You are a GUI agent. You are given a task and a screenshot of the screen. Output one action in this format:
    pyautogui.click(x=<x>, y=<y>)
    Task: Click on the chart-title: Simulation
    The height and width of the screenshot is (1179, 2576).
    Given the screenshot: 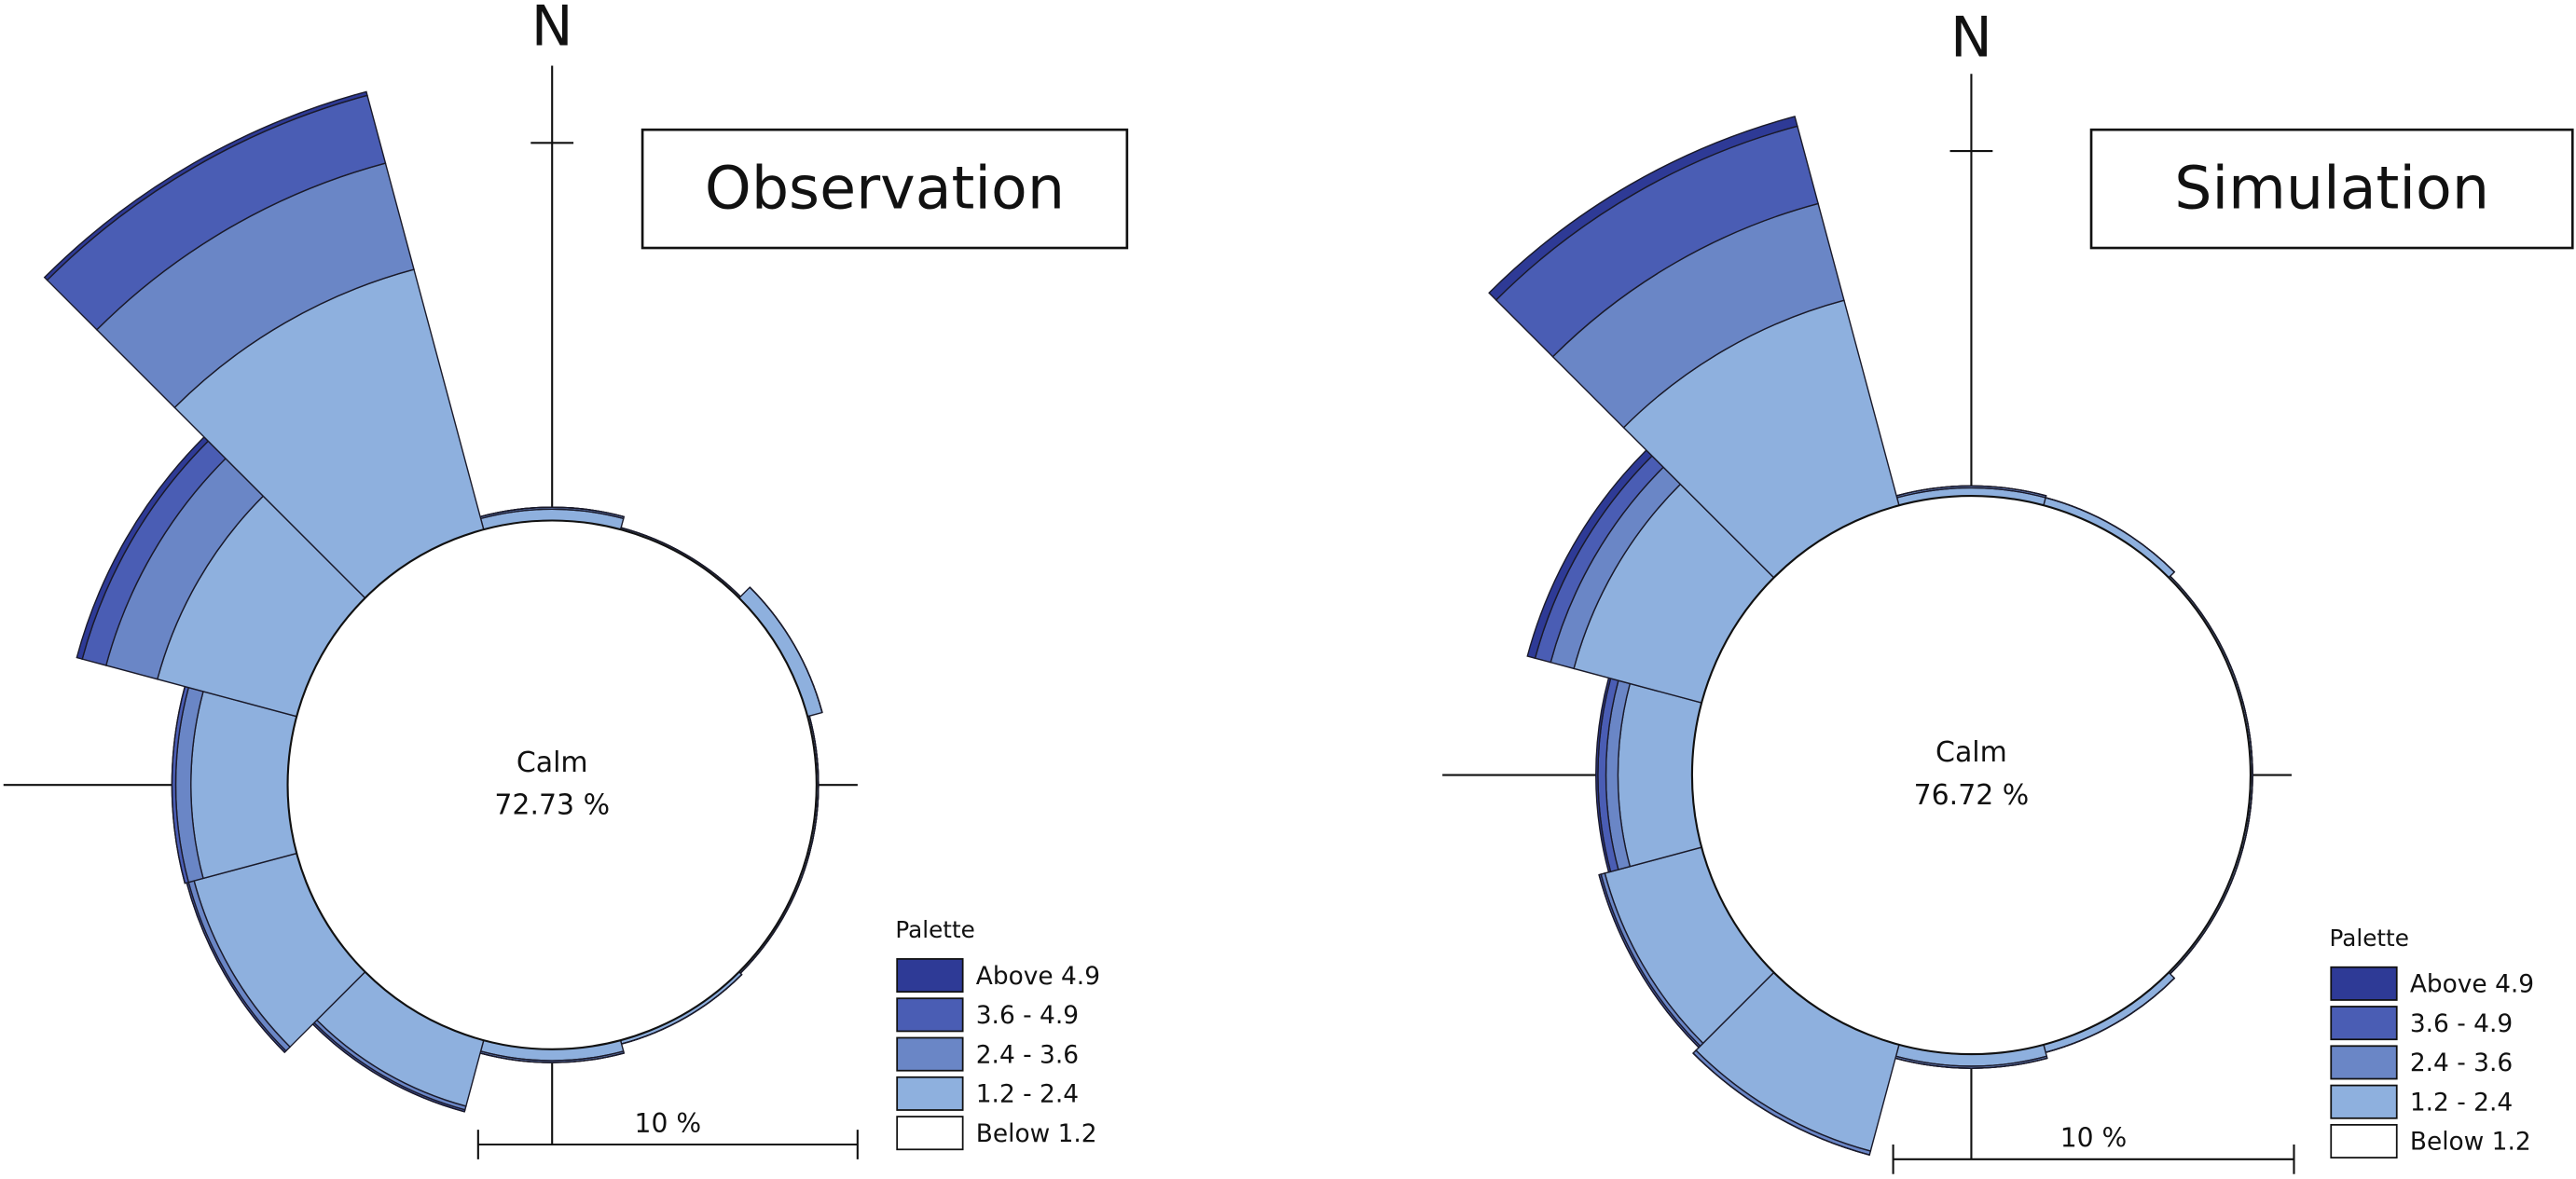 What is the action you would take?
    pyautogui.click(x=2332, y=188)
    